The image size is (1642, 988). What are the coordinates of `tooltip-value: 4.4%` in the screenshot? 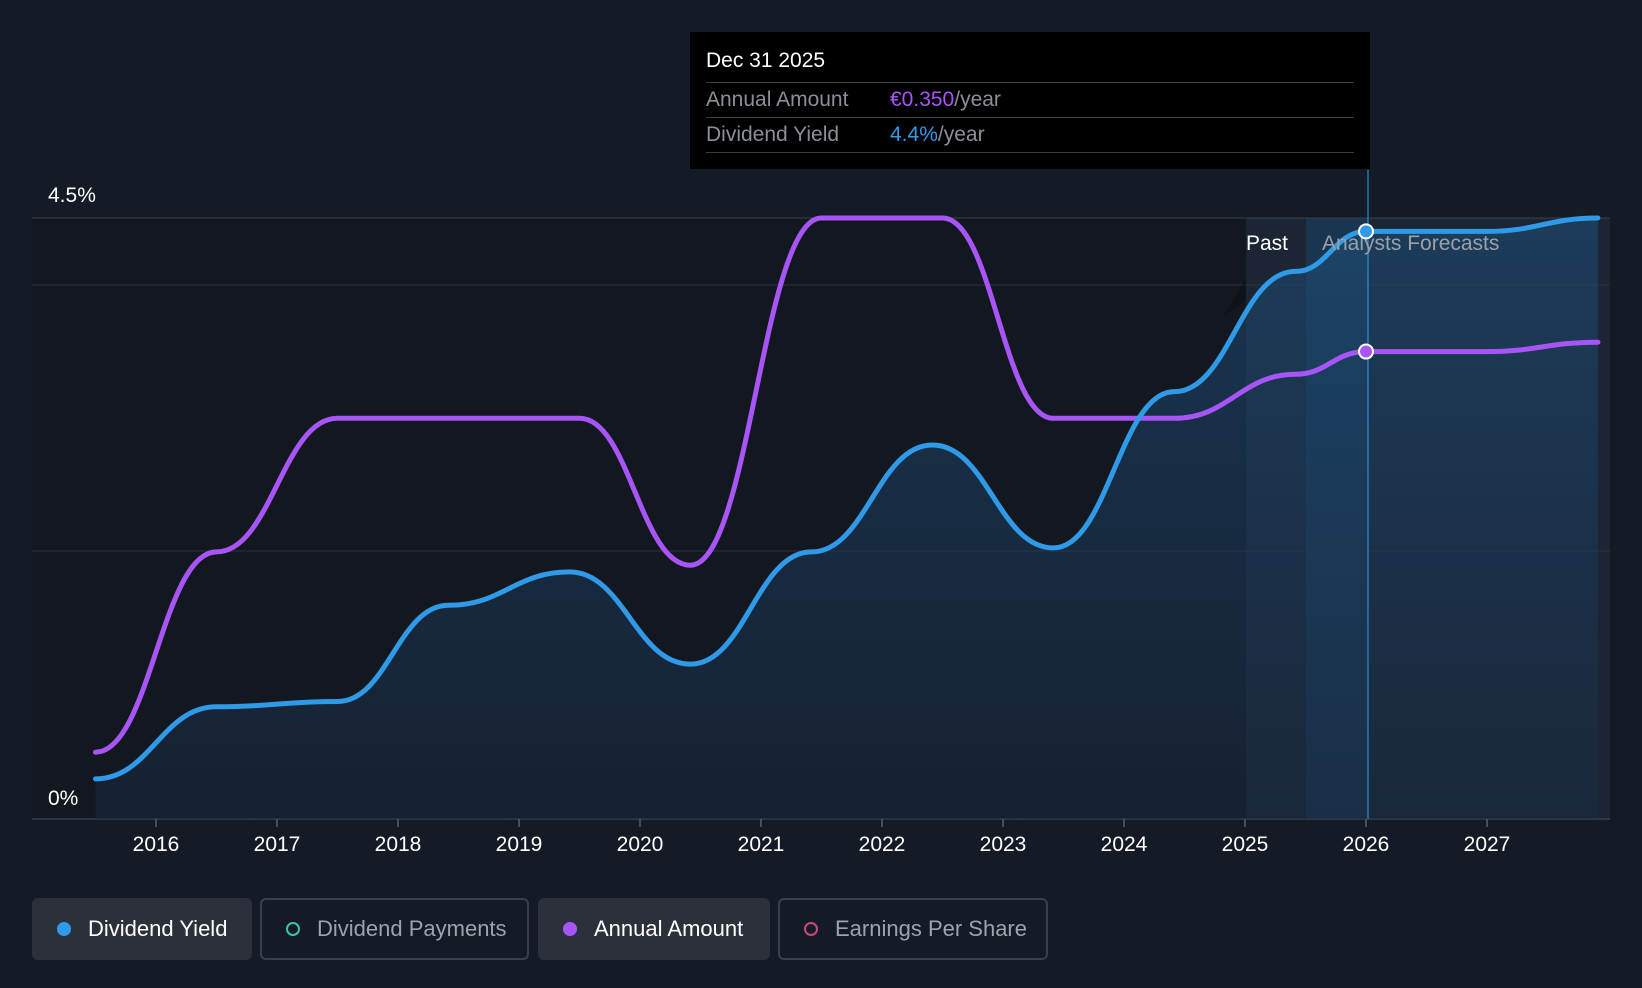 It's located at (914, 134).